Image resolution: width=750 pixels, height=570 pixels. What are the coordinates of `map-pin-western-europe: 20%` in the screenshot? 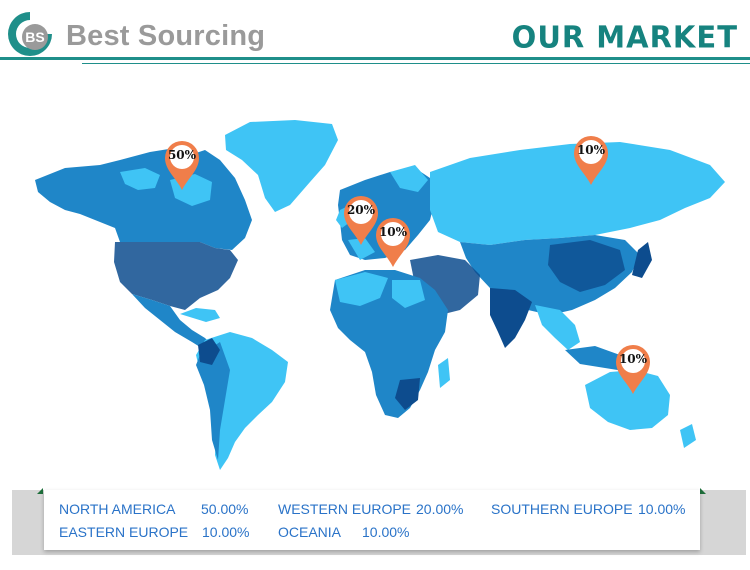 It's located at (361, 221).